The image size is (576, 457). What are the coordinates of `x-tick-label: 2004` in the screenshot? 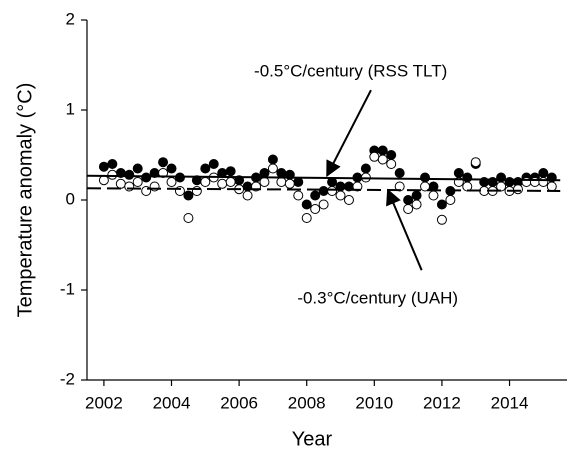 It's located at (172, 402).